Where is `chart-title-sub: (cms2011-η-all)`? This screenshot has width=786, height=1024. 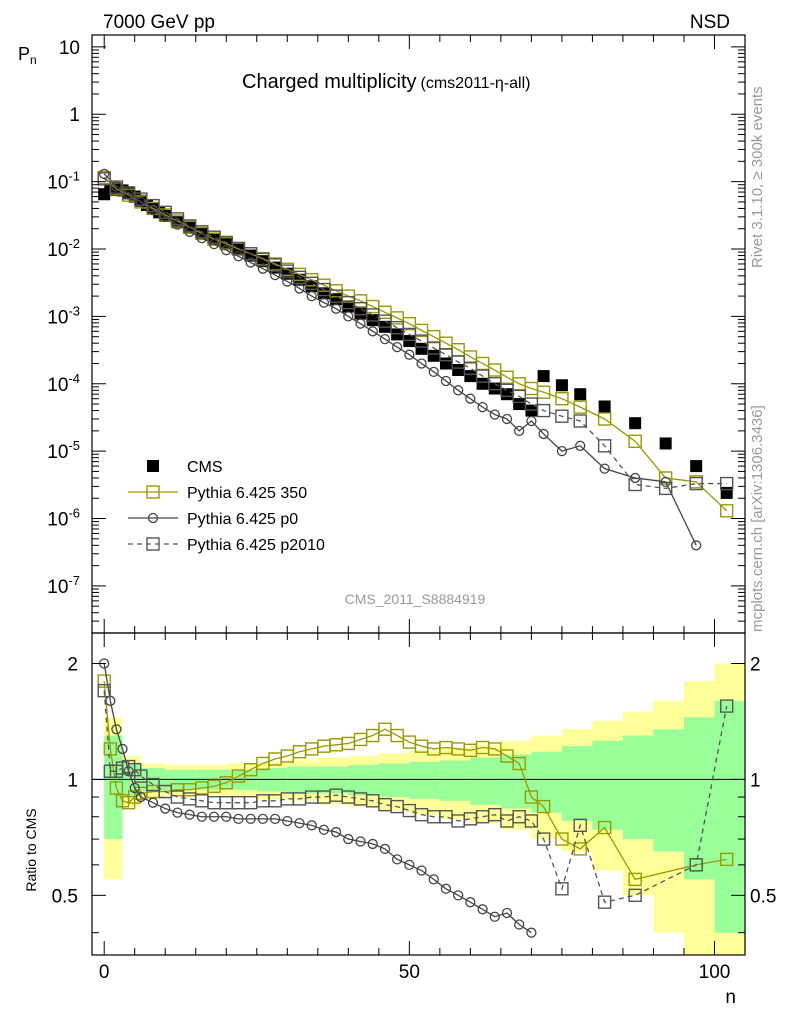
chart-title-sub: (cms2011-η-all) is located at coordinates (476, 83).